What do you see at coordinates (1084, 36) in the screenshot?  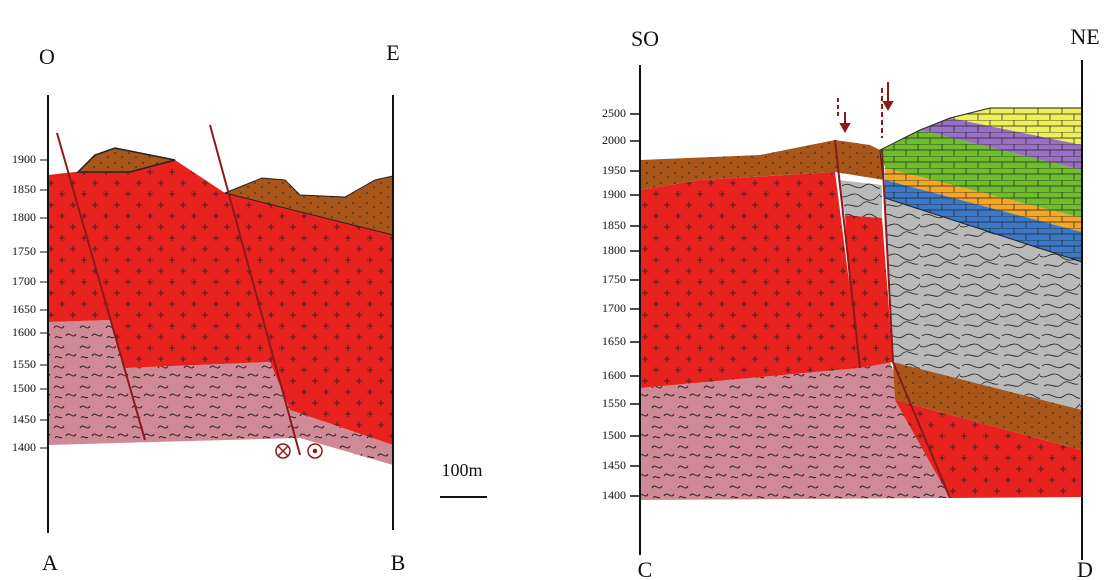 I see `orientation-label: NE` at bounding box center [1084, 36].